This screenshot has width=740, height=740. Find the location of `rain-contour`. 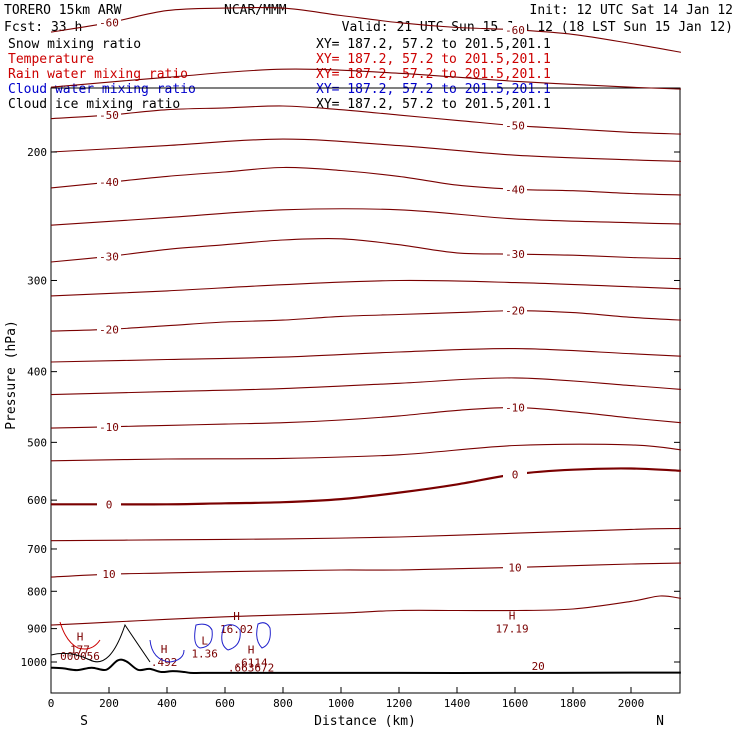

rain-contour is located at coordinates (80, 635).